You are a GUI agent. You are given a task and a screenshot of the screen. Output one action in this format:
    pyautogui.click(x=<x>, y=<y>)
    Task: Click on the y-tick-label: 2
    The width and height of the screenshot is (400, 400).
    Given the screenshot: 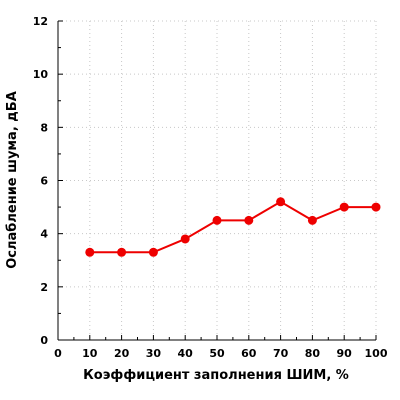 What is the action you would take?
    pyautogui.click(x=44, y=287)
    